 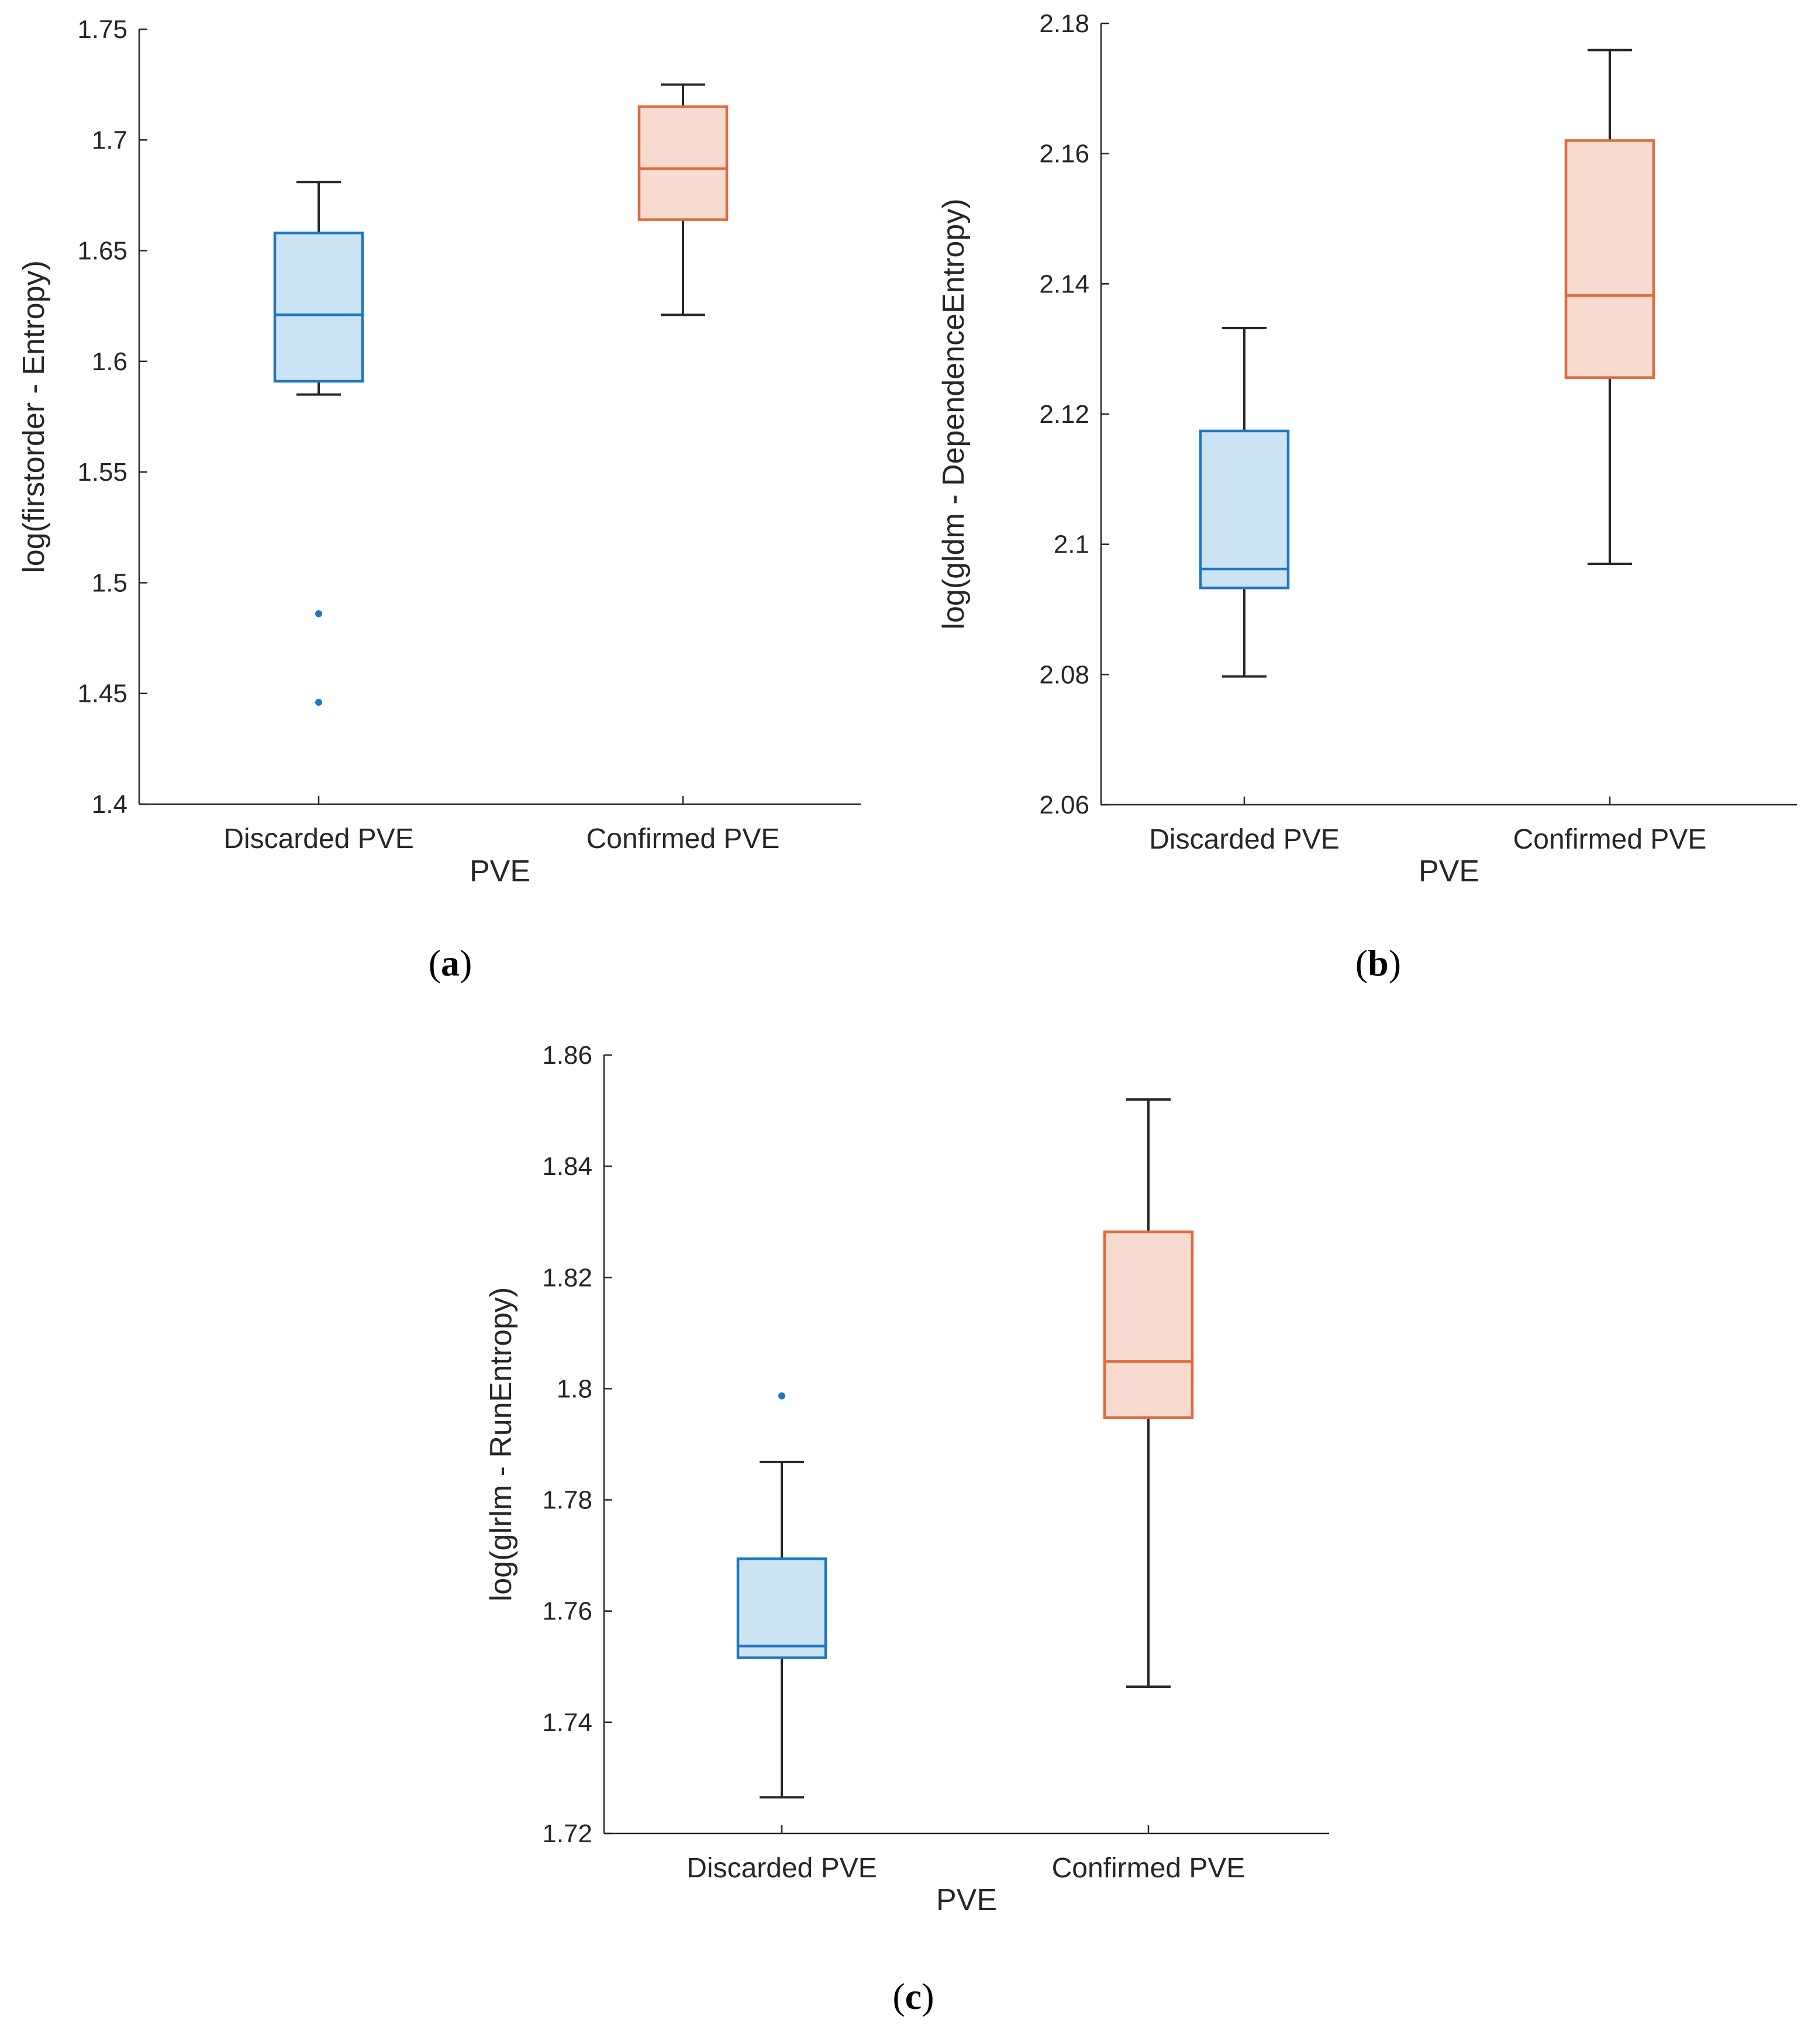 I want to click on y-tick-label: 1.7, so click(x=109, y=140).